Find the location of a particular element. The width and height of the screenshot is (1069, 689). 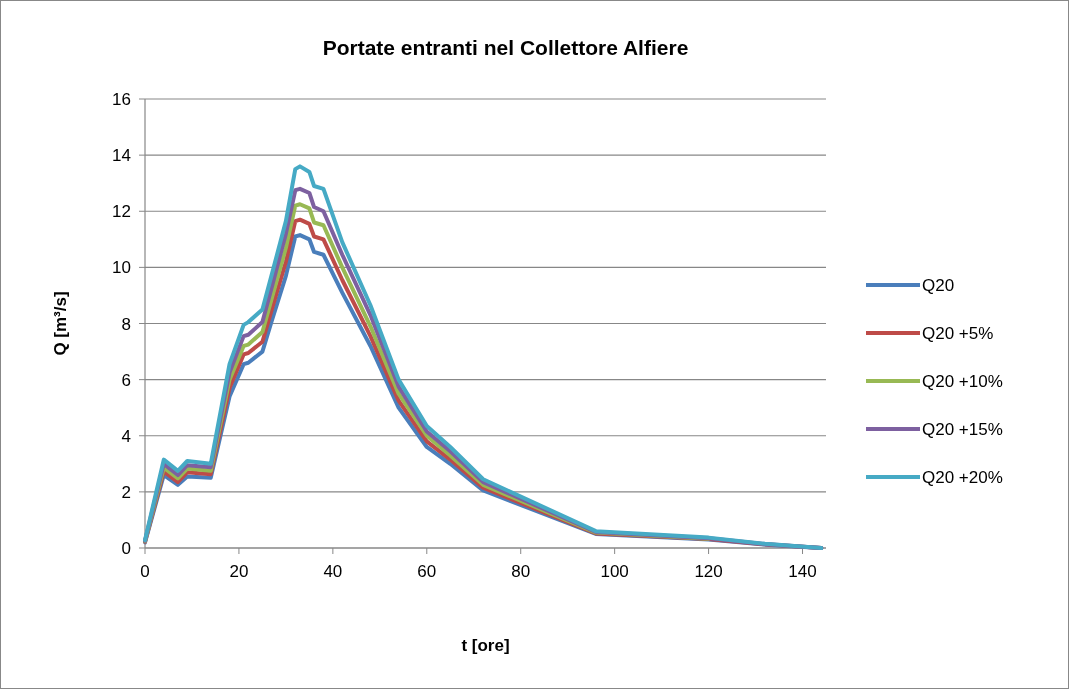

y-tick-label: 16 is located at coordinates (121, 99).